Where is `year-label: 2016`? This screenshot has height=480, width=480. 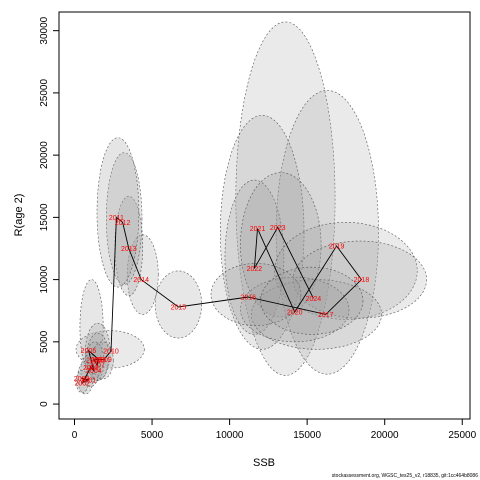 year-label: 2016 is located at coordinates (248, 298).